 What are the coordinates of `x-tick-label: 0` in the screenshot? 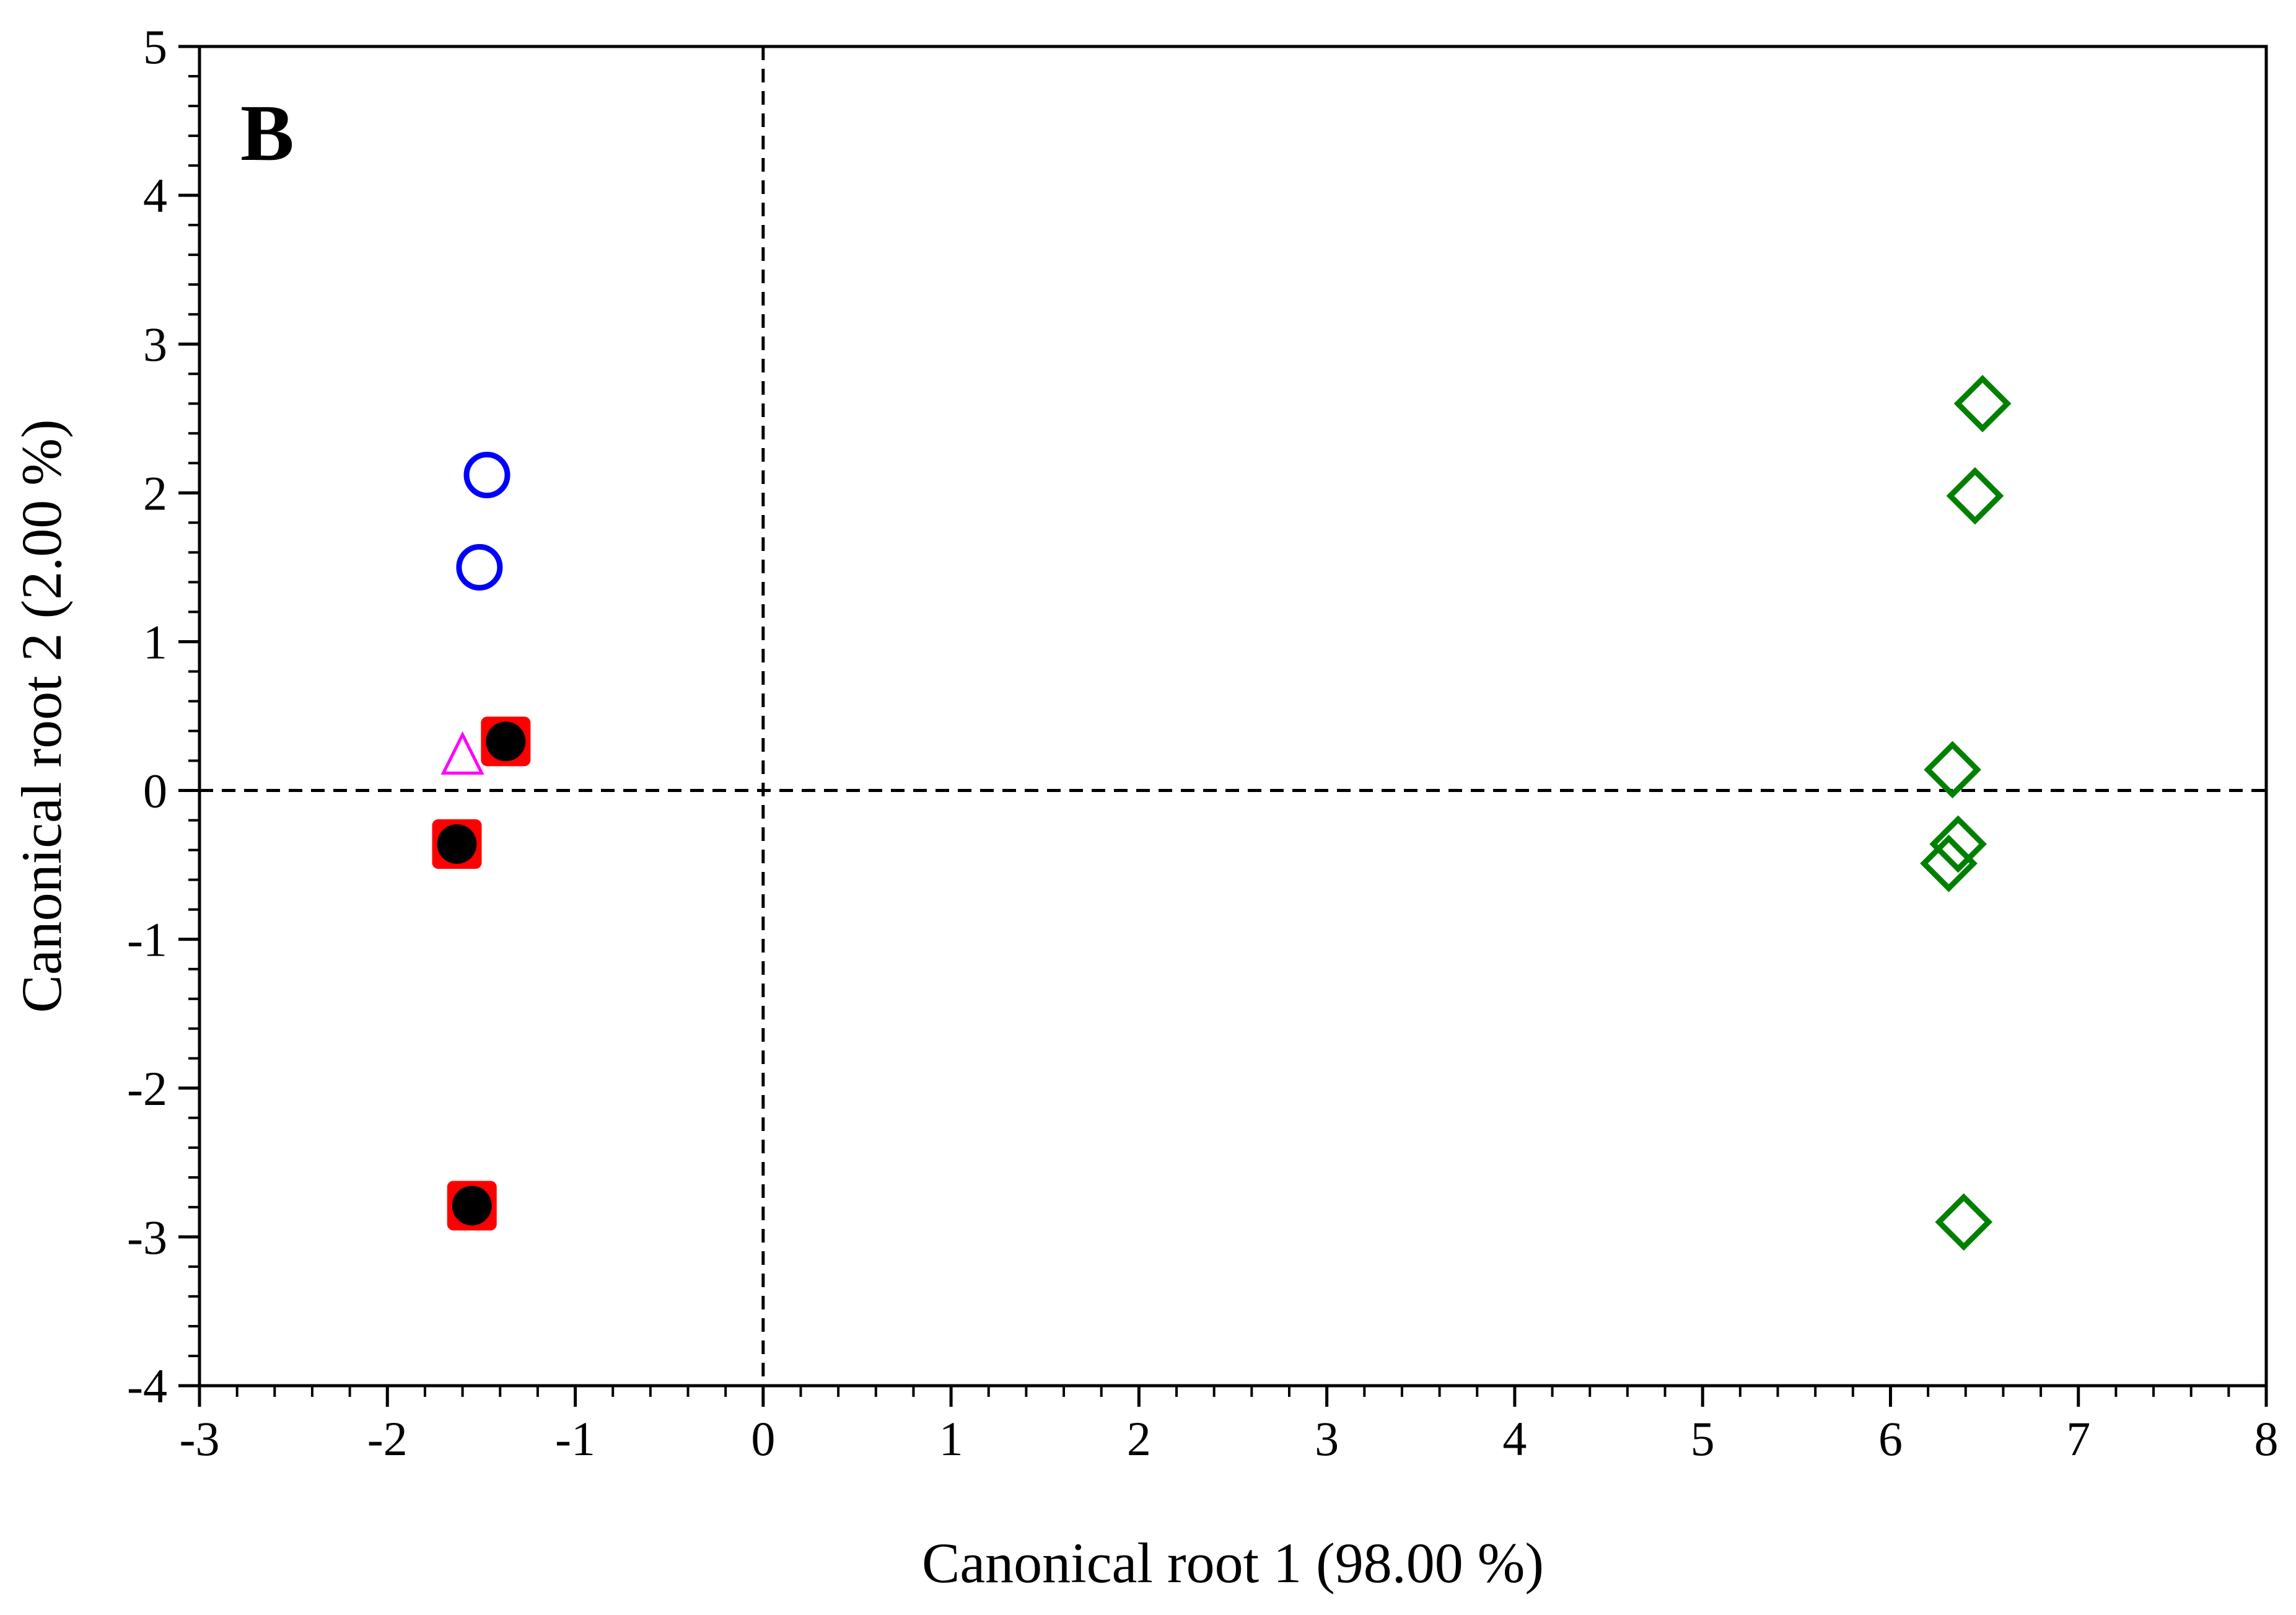 It's located at (763, 1439).